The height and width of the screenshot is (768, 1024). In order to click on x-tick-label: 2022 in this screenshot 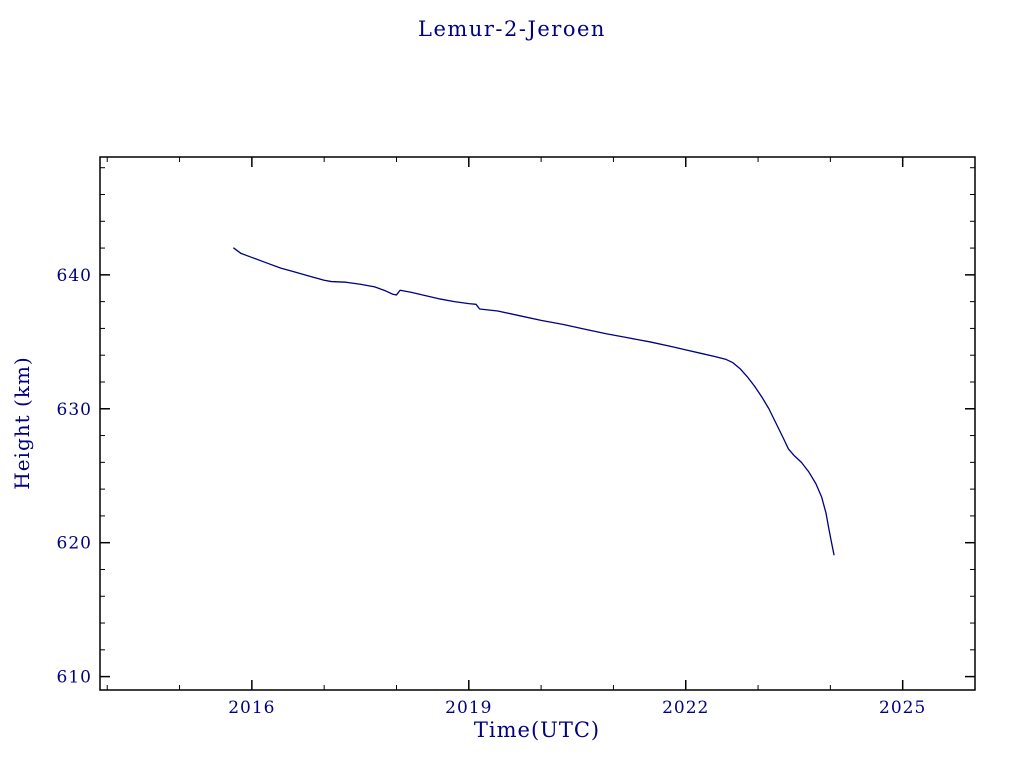, I will do `click(685, 708)`.